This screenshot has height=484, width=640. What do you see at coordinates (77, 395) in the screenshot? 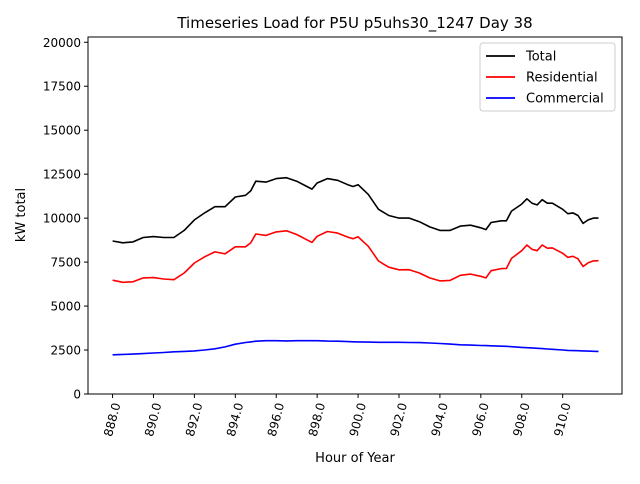
I see `y-tick-label: 0` at bounding box center [77, 395].